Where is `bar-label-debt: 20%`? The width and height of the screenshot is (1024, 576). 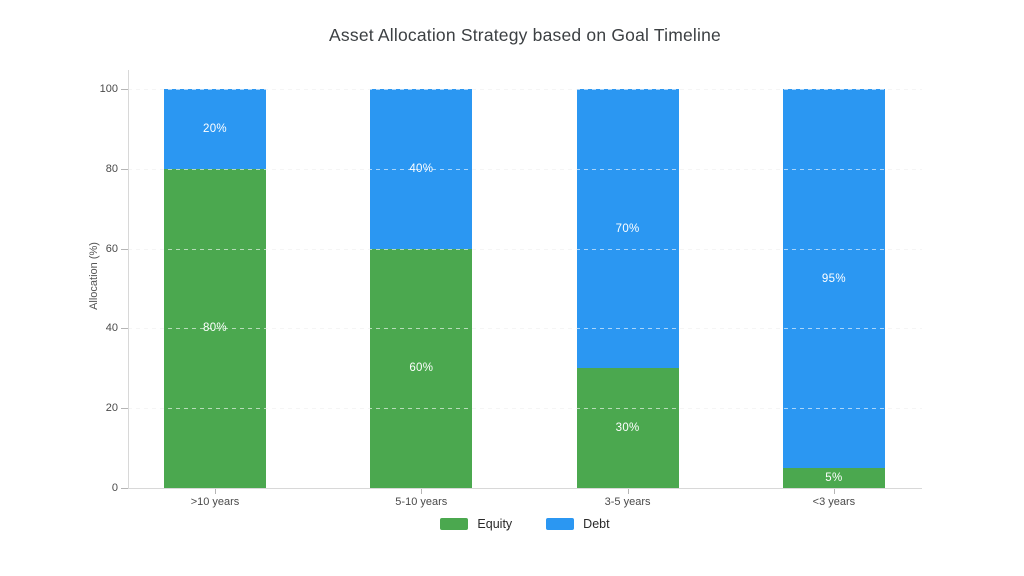 bar-label-debt: 20% is located at coordinates (215, 128).